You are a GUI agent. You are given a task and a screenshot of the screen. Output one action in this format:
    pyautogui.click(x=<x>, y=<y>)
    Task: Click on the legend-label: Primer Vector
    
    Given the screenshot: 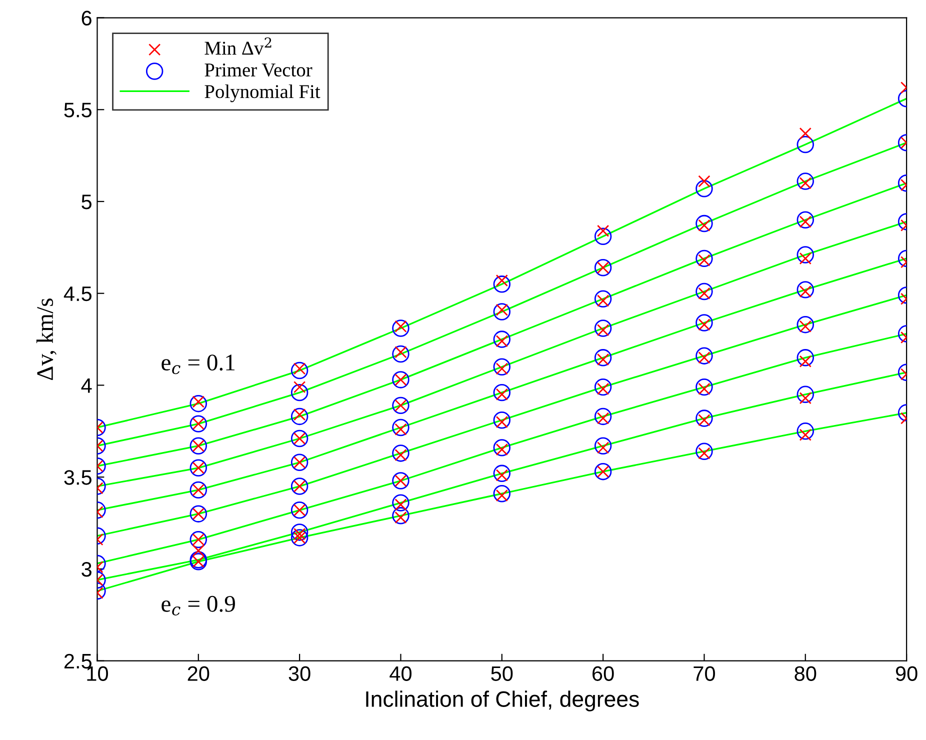 What is the action you would take?
    pyautogui.click(x=258, y=70)
    